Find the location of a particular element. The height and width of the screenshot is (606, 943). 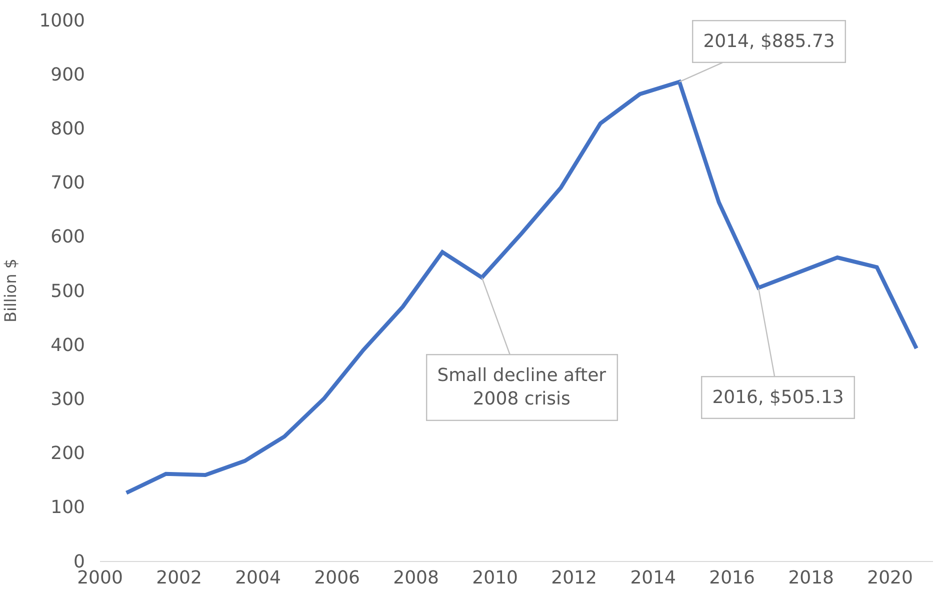

y-tick-label: 100 is located at coordinates (67, 507).